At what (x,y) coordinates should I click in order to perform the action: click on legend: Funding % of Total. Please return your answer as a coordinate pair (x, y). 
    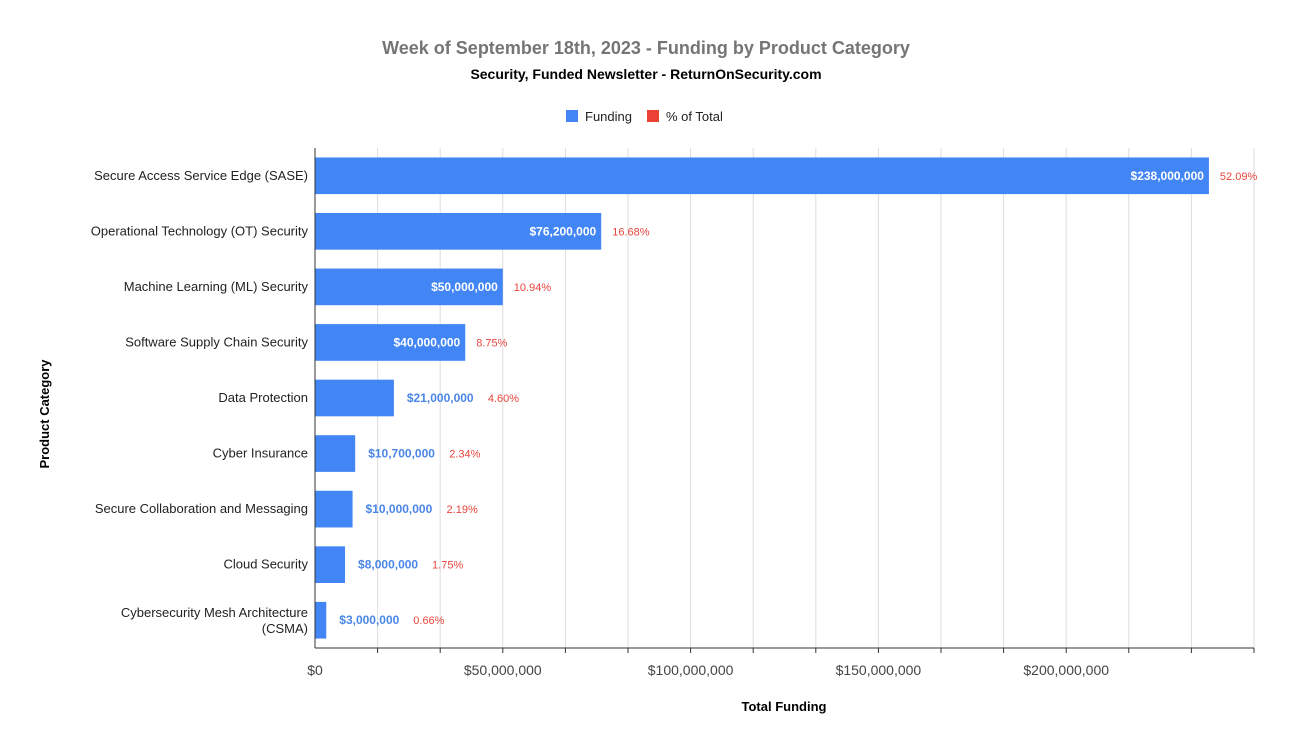
    Looking at the image, I should click on (644, 116).